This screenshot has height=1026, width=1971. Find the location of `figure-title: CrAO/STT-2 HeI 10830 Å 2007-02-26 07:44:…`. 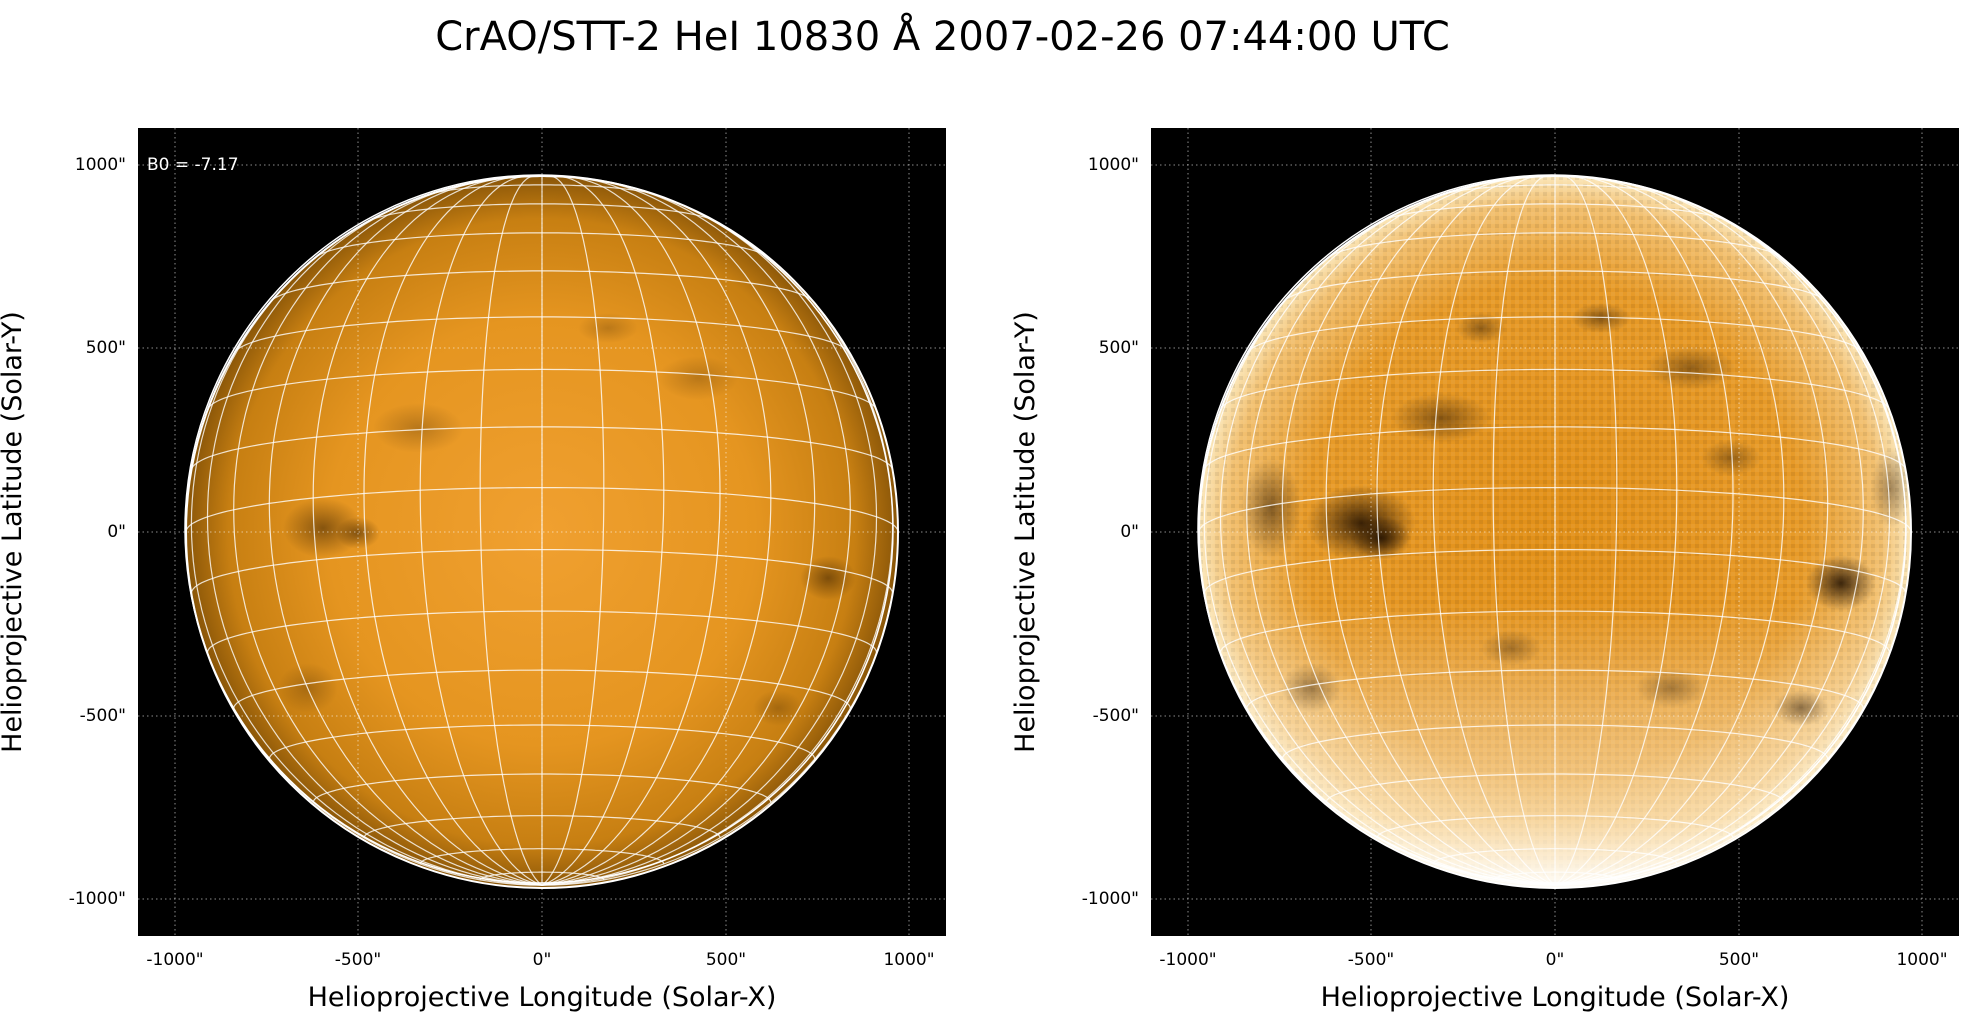

figure-title: CrAO/STT-2 HeI 10830 Å 2007-02-26 07:44:… is located at coordinates (942, 37).